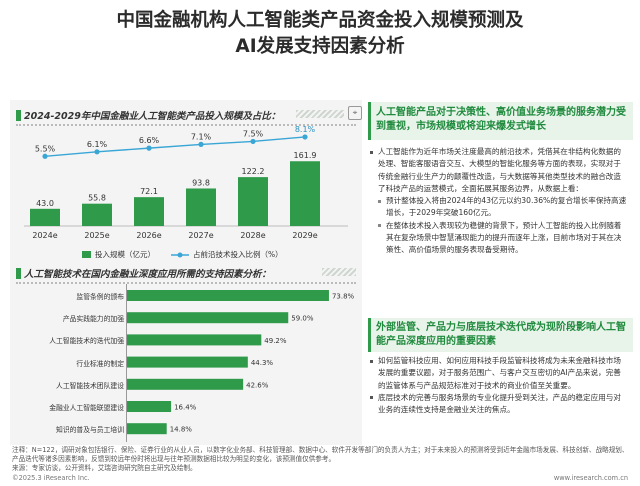  I want to click on dotted-divider, so click(186, 126).